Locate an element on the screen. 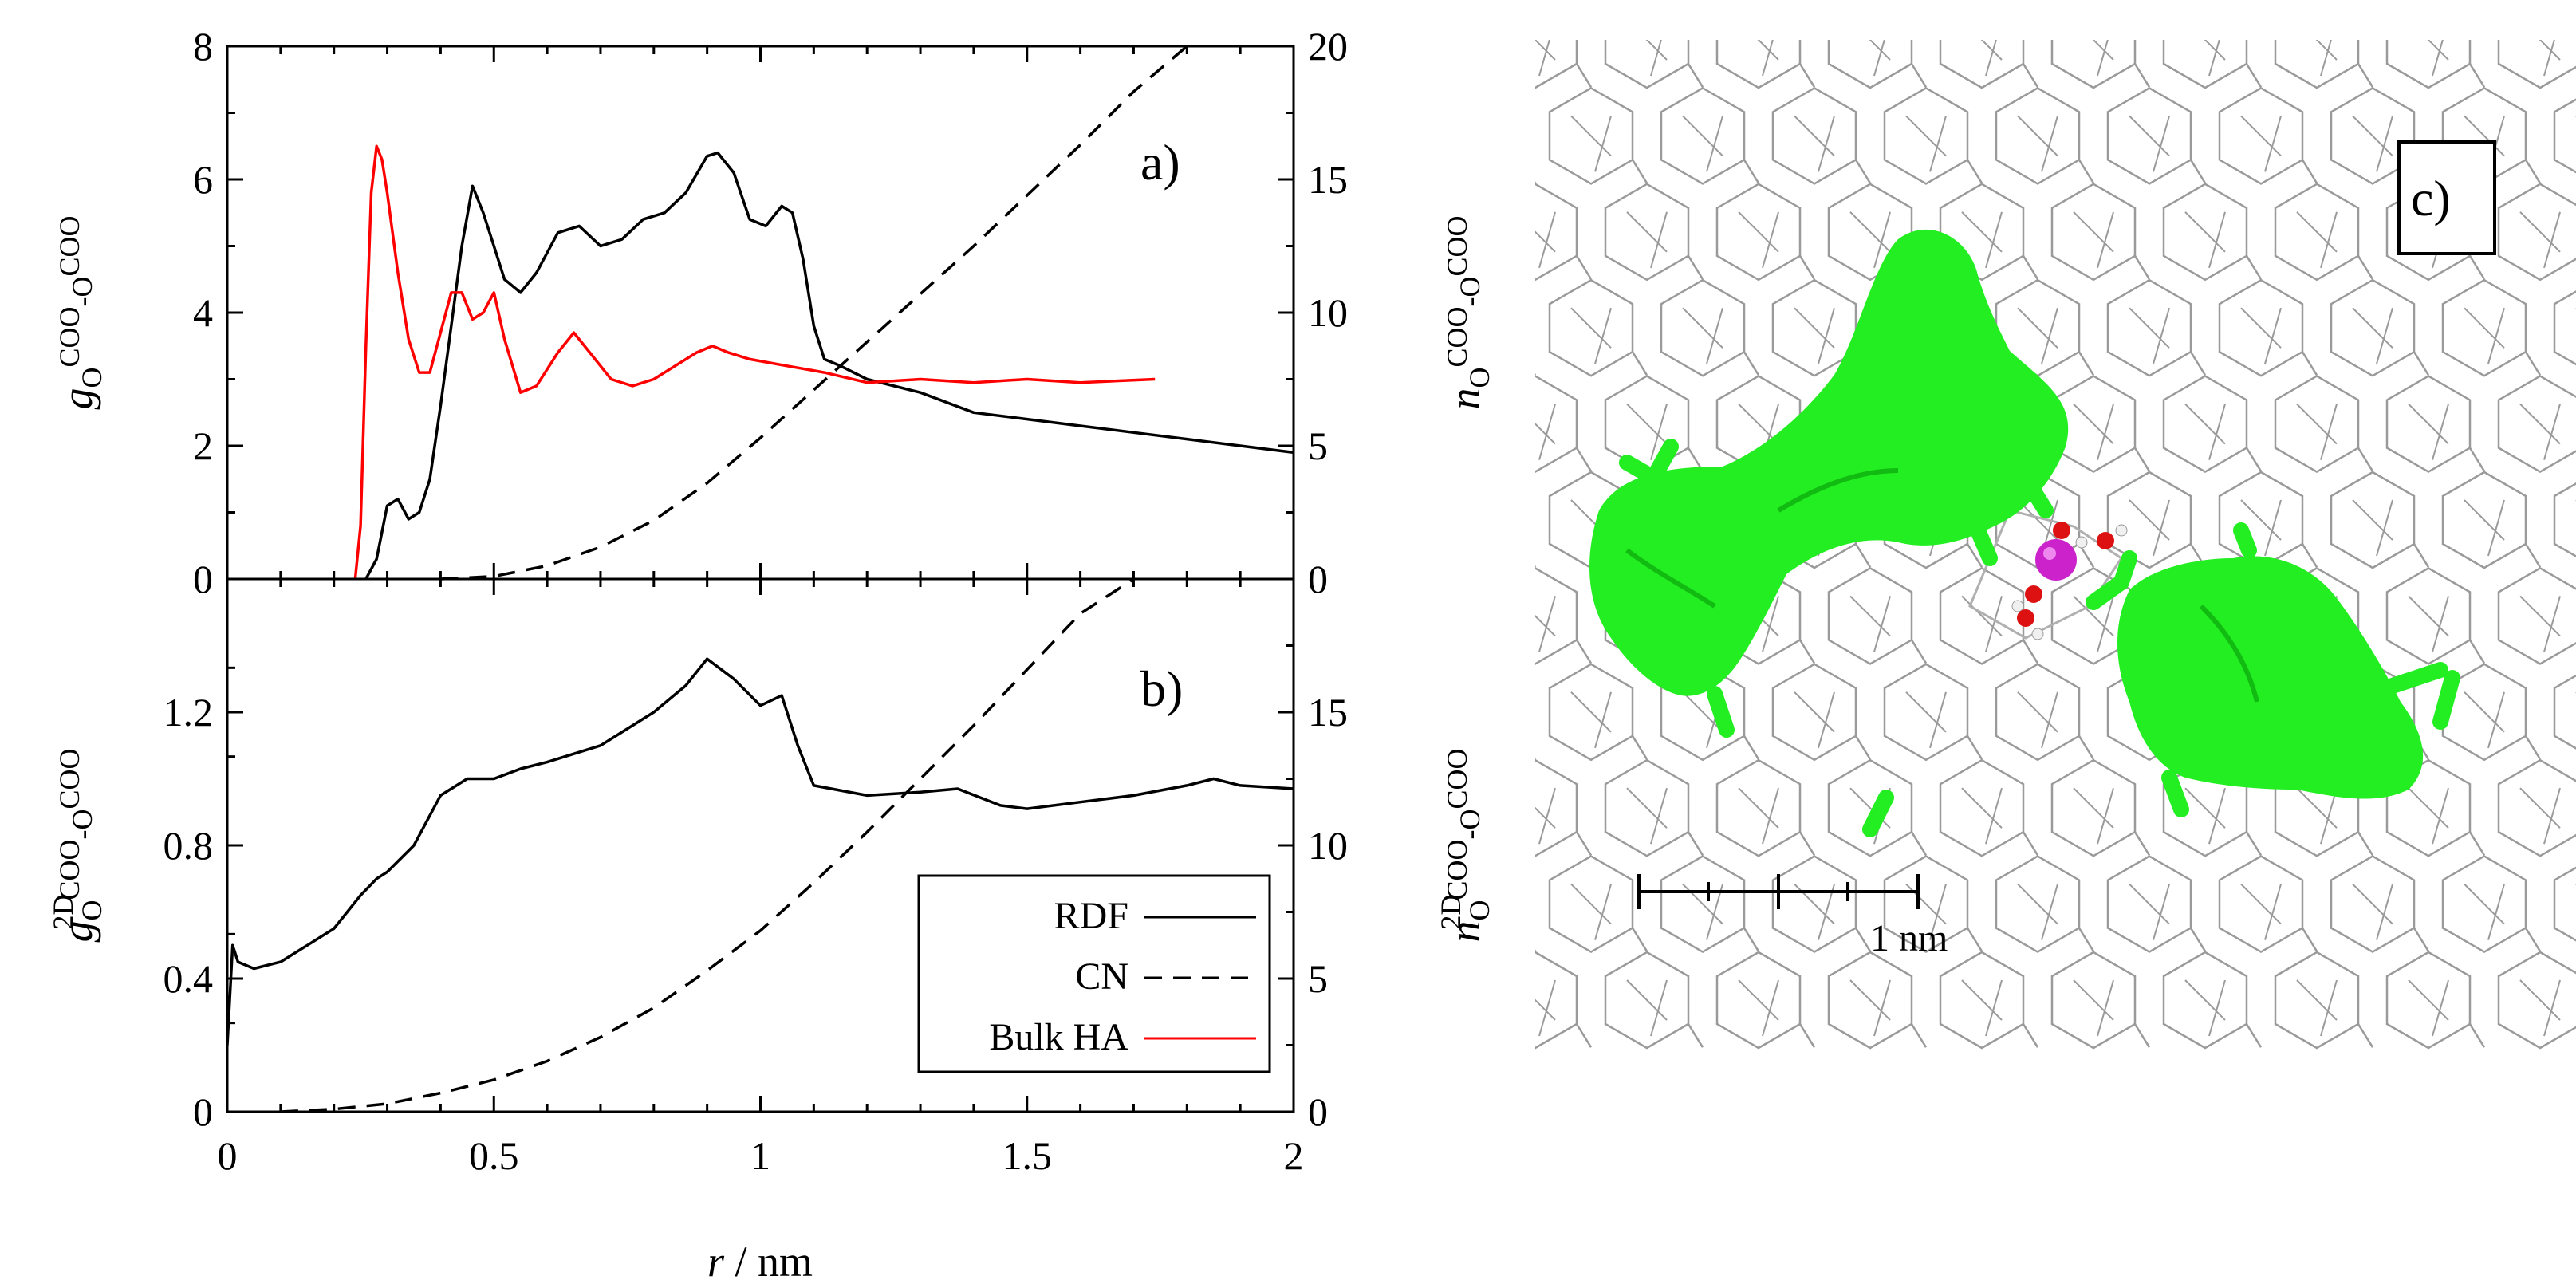  y-tick-label: 6 is located at coordinates (203, 179).